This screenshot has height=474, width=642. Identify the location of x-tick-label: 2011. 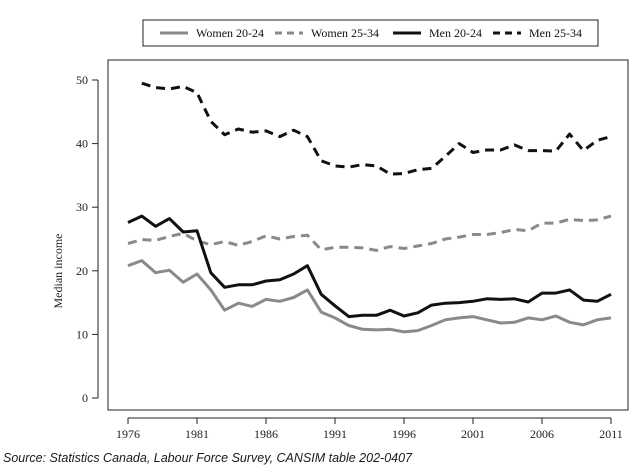
(611, 434).